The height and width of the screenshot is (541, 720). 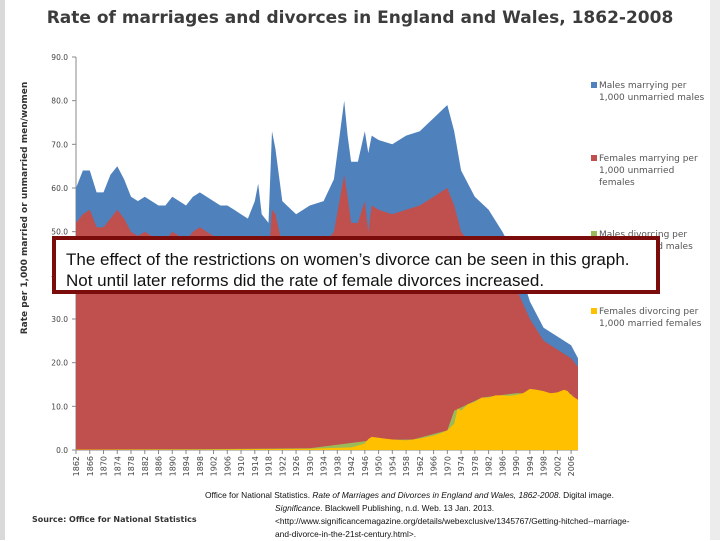 I want to click on x-tick-label: 1986, so click(x=502, y=466).